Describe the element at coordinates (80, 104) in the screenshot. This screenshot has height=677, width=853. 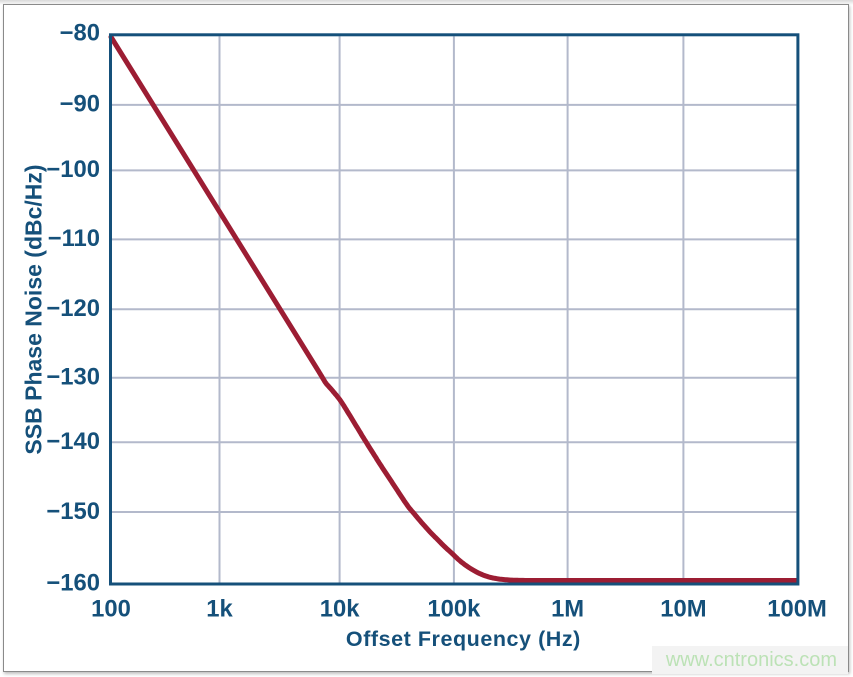
I see `svg-text: −90` at that location.